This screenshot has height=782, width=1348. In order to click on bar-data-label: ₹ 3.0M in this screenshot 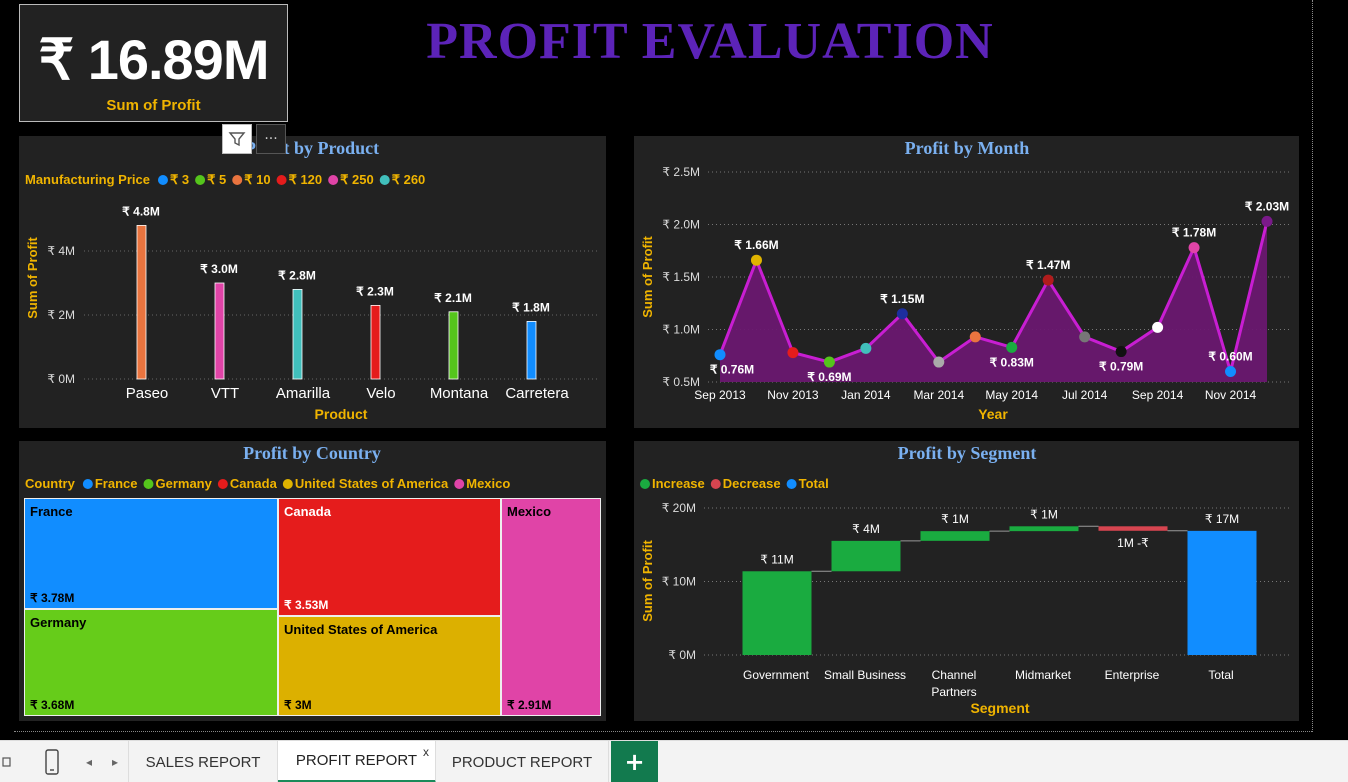, I will do `click(219, 269)`.